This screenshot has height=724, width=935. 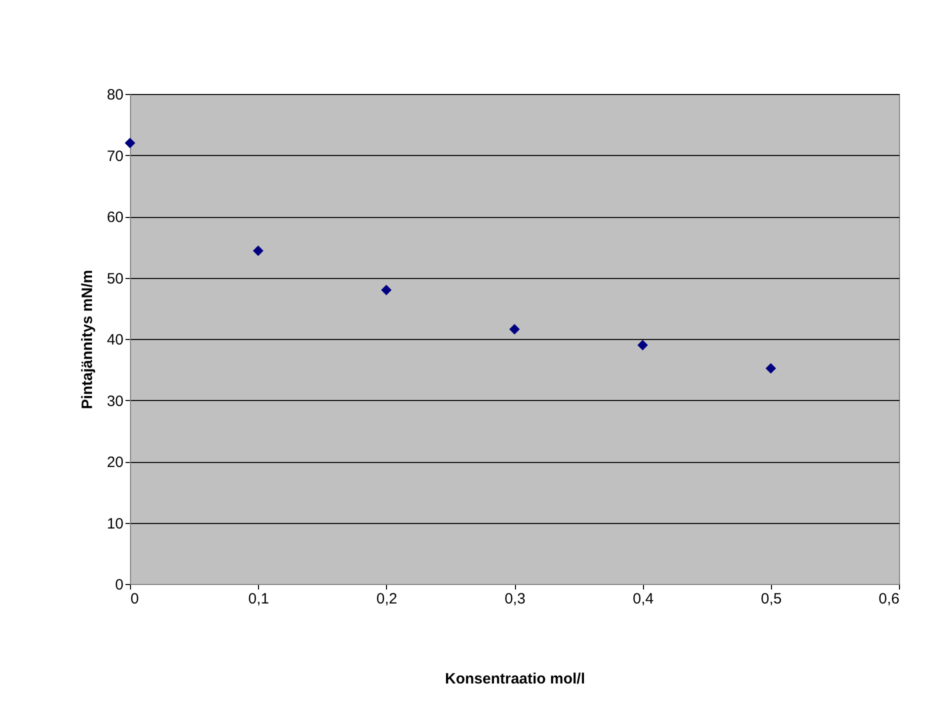 What do you see at coordinates (515, 599) in the screenshot?
I see `x-tick-label: 0,3` at bounding box center [515, 599].